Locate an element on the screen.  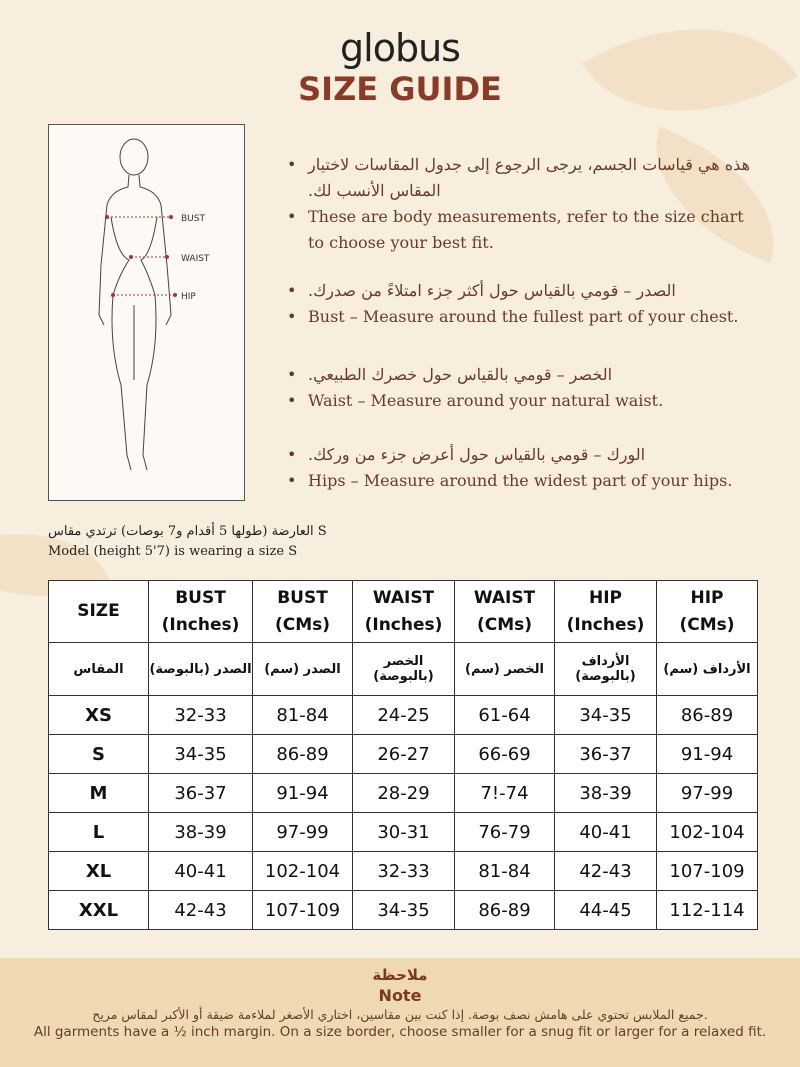
measurement-cell: 26-27 is located at coordinates (403, 754).